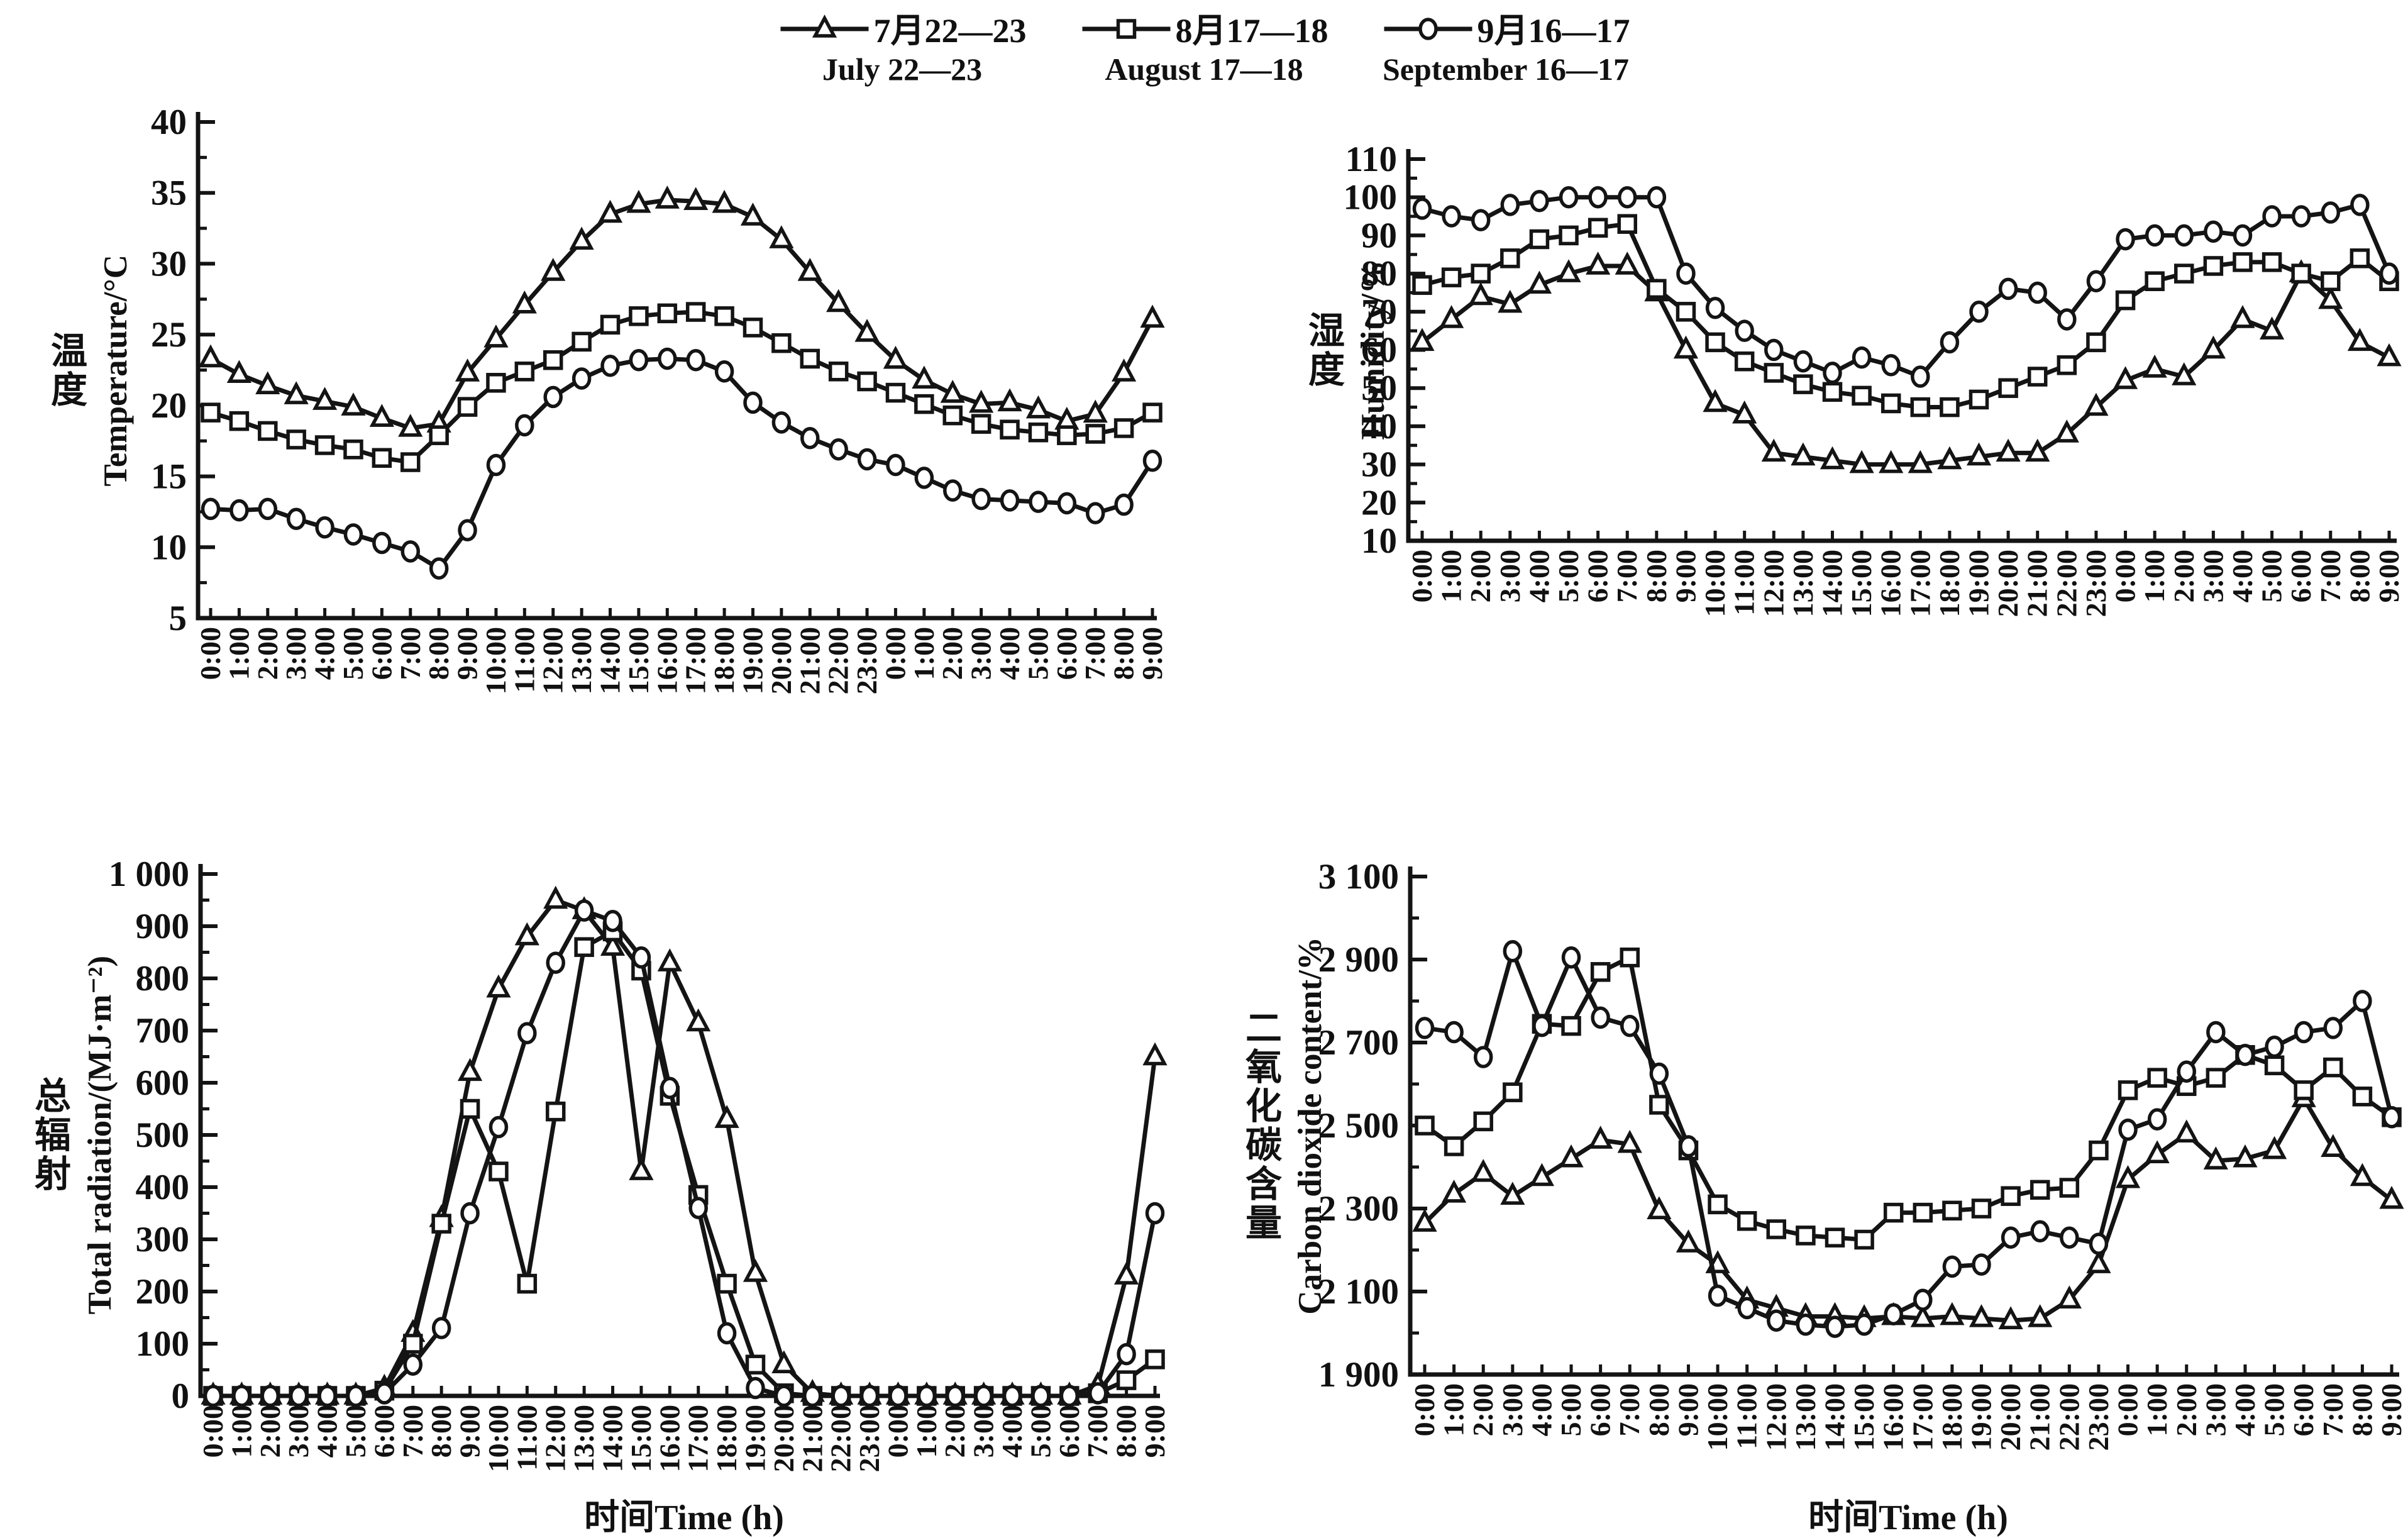  I want to click on y-tick-label: 600, so click(163, 1083).